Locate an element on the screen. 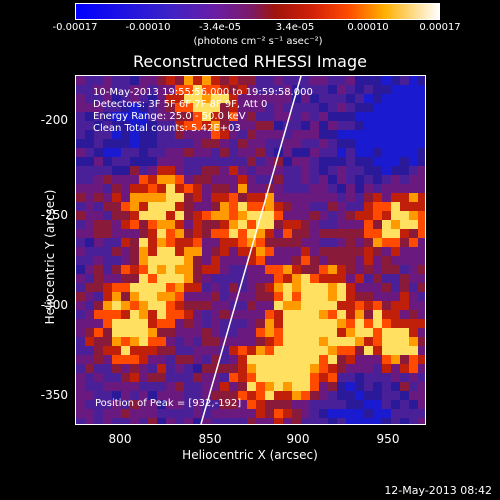 This screenshot has width=500, height=500. energy-range: Energy Range: 25.0 - 50.0 keV is located at coordinates (169, 116).